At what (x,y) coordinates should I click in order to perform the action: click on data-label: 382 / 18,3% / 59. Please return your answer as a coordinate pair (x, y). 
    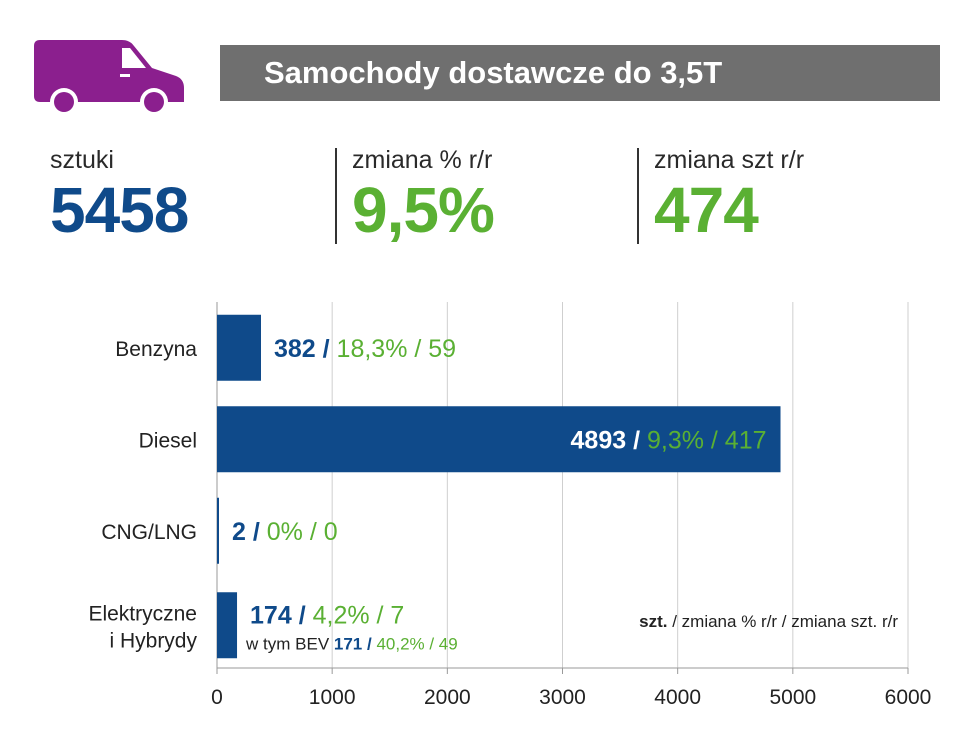
    Looking at the image, I should click on (365, 349).